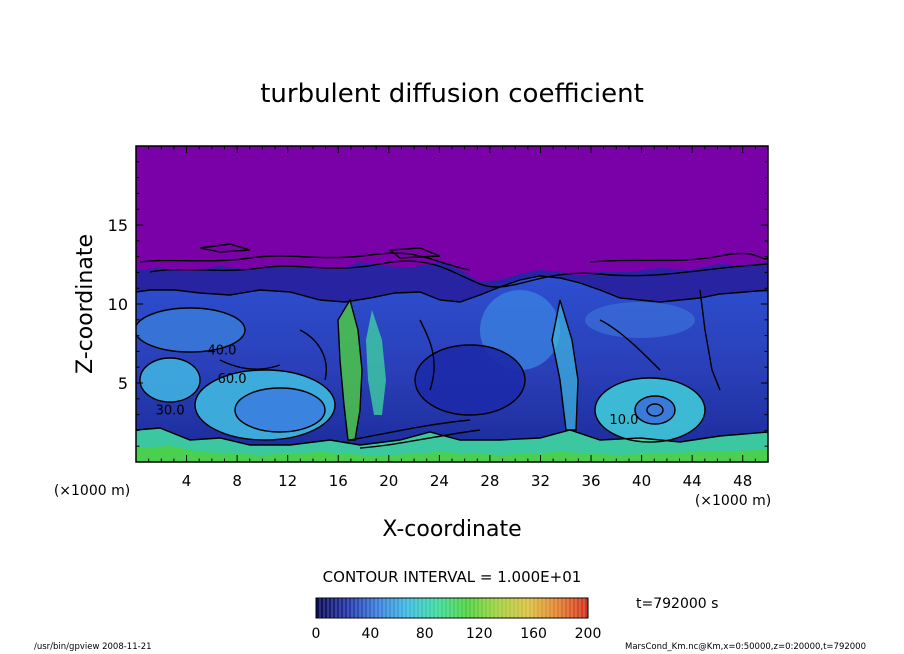  Describe the element at coordinates (457, 634) in the screenshot. I see `colorbar-tick-labels: 0 40 80 120 160 200` at that location.